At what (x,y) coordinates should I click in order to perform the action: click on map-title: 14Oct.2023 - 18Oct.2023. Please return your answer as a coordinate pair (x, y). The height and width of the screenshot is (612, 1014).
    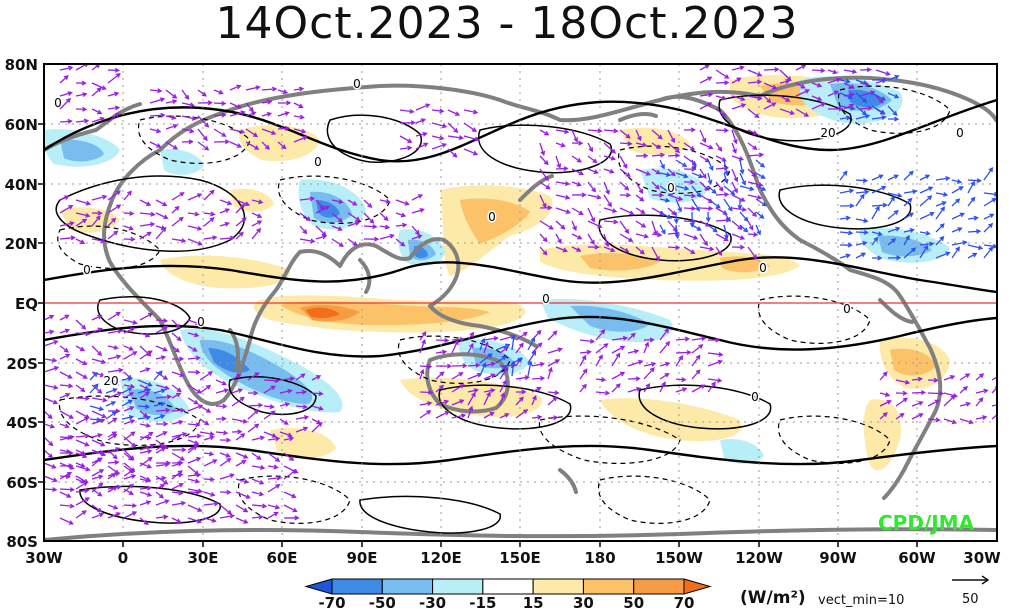
    Looking at the image, I should click on (507, 24).